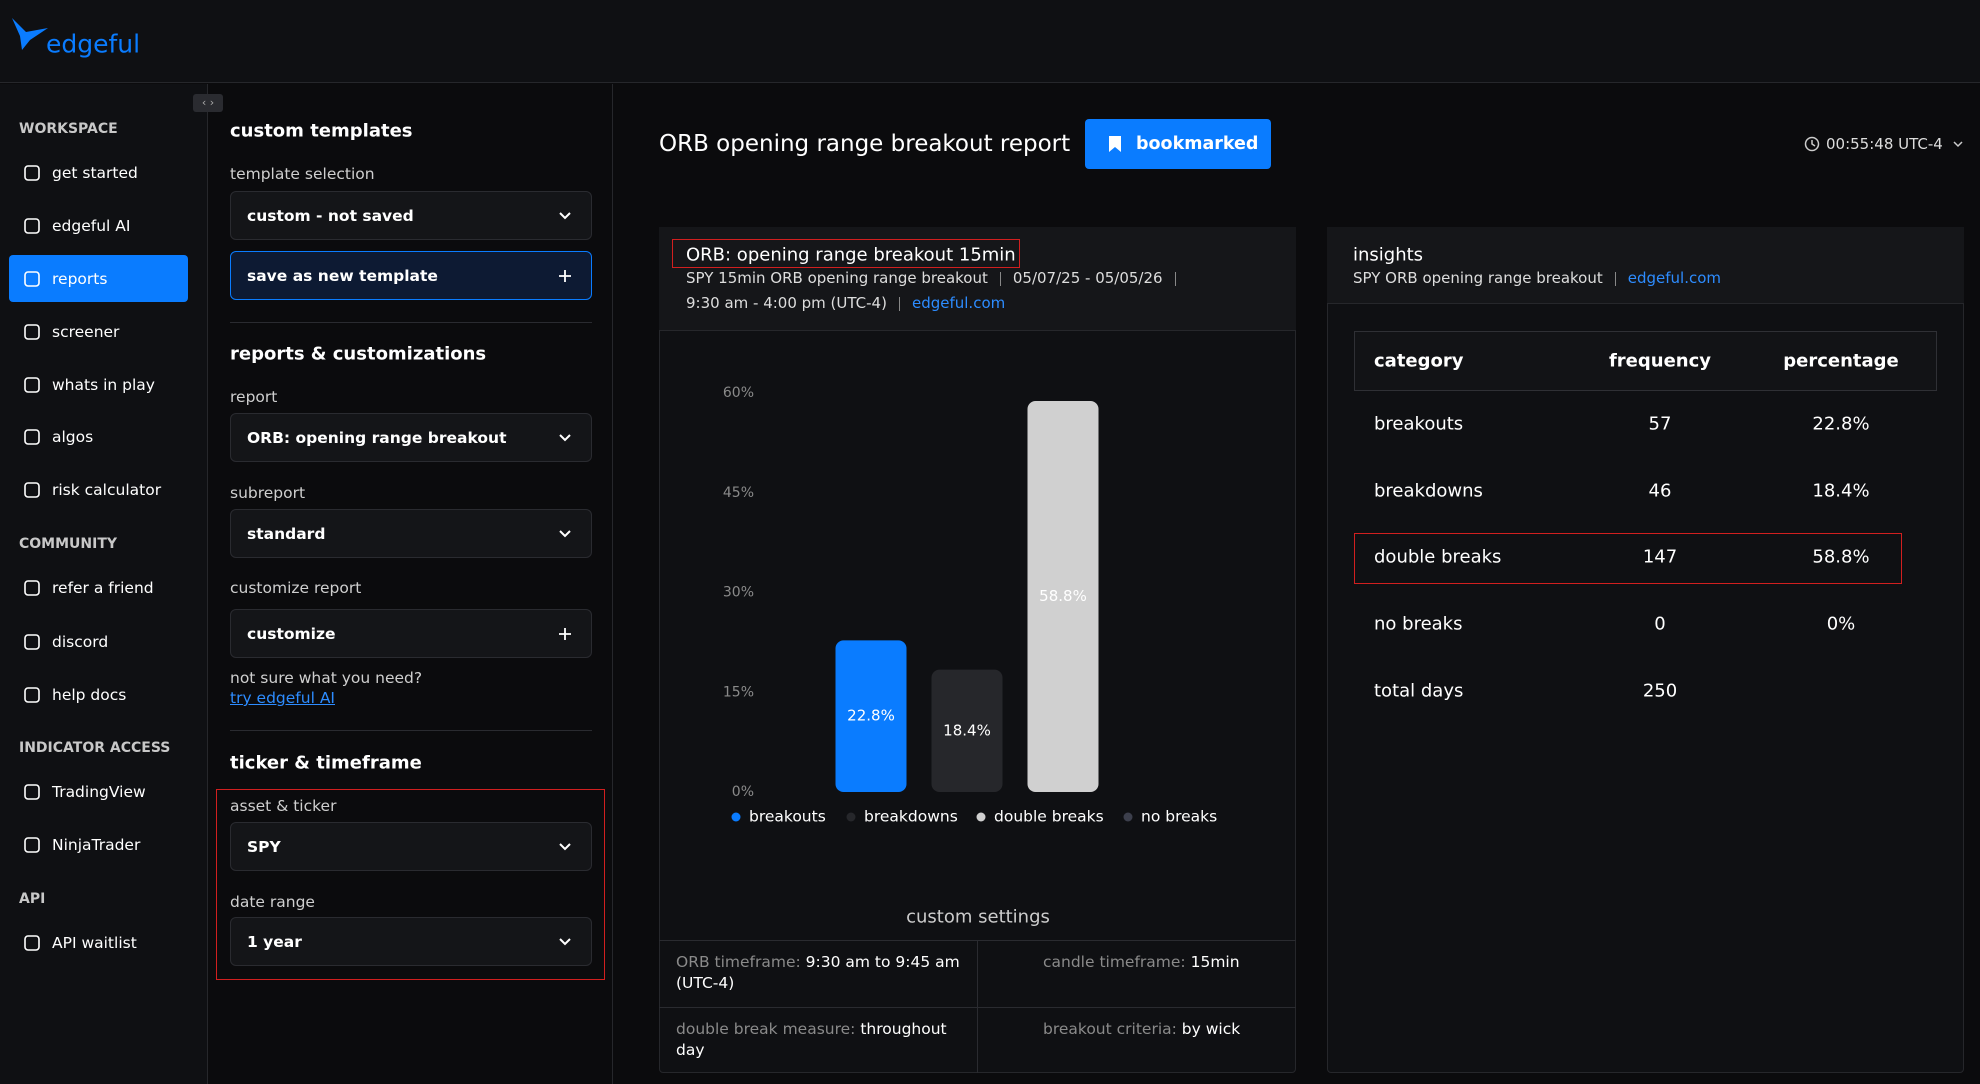 The width and height of the screenshot is (1980, 1084). Describe the element at coordinates (1958, 144) in the screenshot. I see `time-dropdown-icon` at that location.